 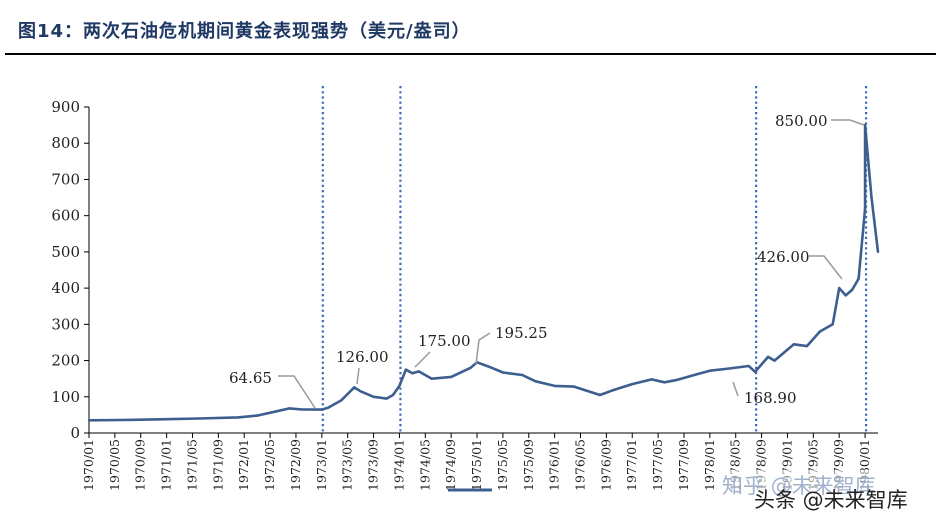 What do you see at coordinates (450, 465) in the screenshot?
I see `x-tick-label: 1974/09` at bounding box center [450, 465].